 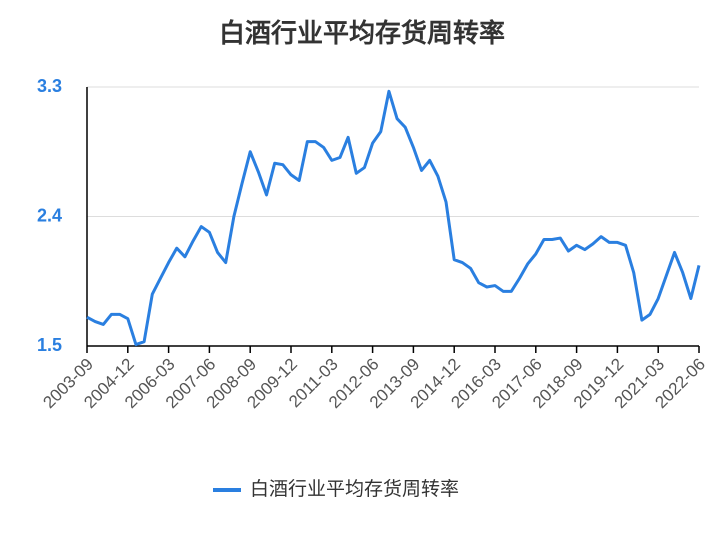 What do you see at coordinates (49, 86) in the screenshot?
I see `y-tick-label: 3.3` at bounding box center [49, 86].